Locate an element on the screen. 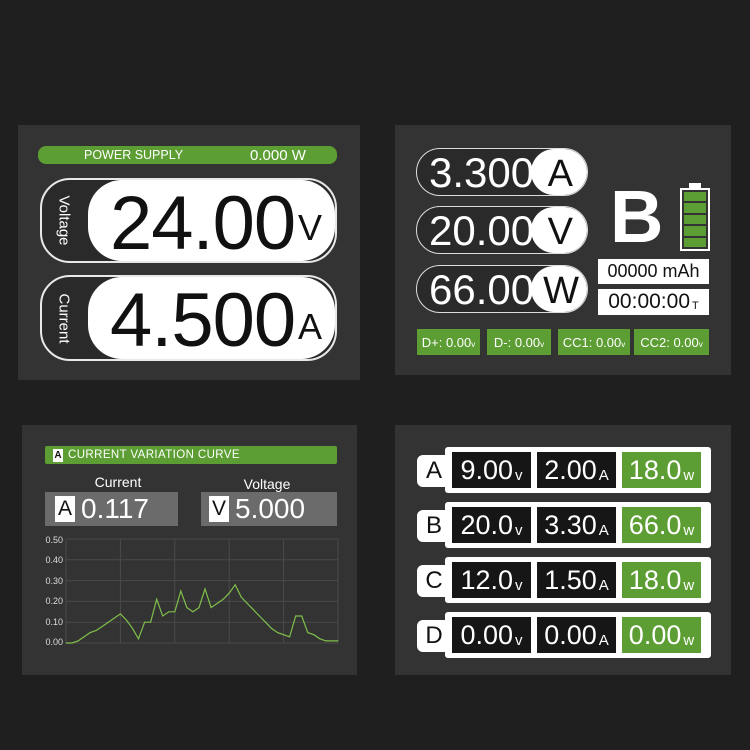  cc1-voltage: CC1: 0.00 v is located at coordinates (594, 342).